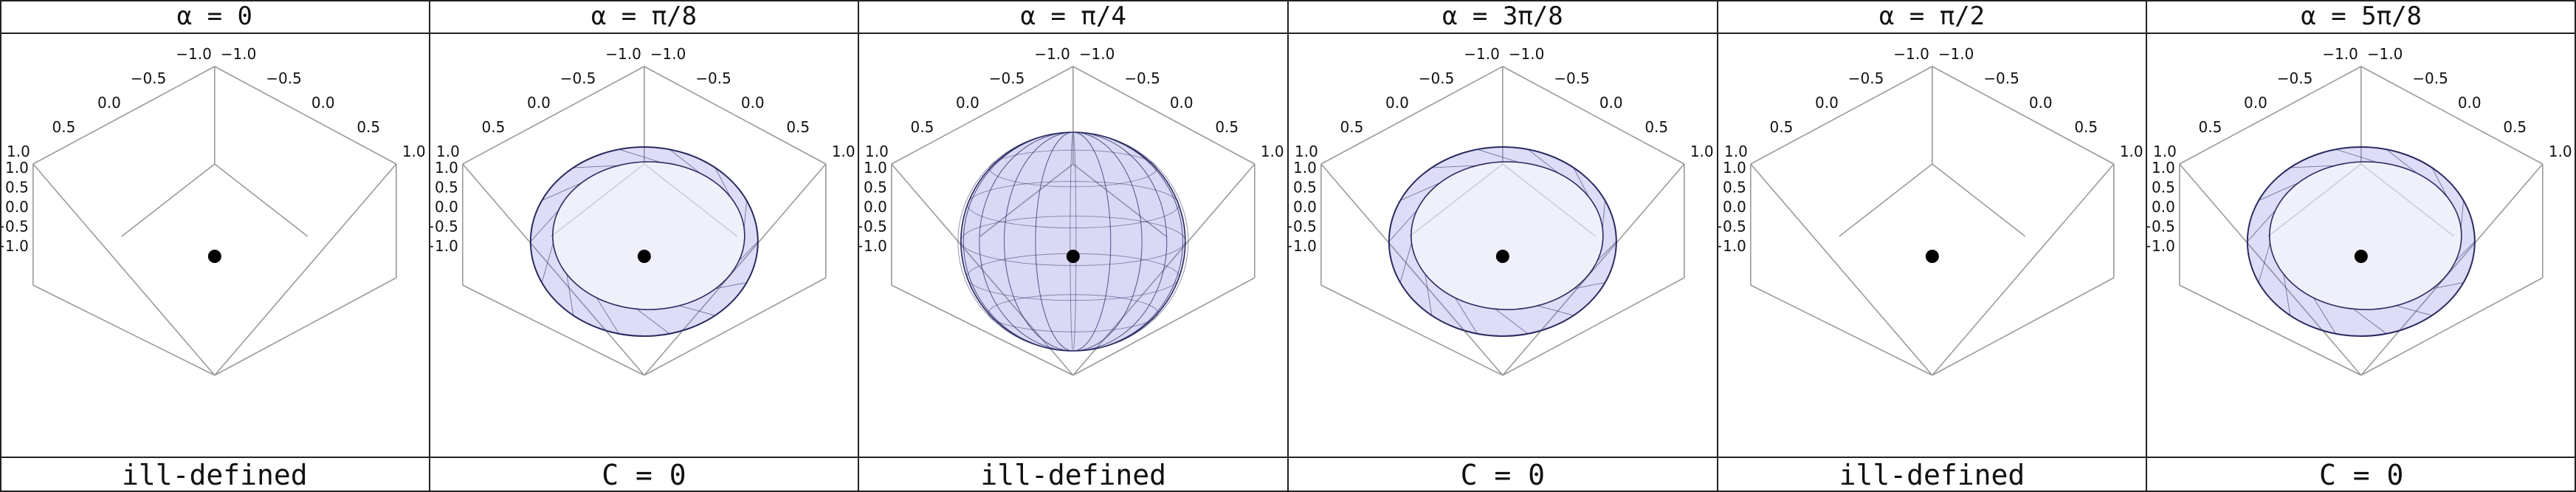 This screenshot has width=2576, height=492. I want to click on alpha-label: α = 0, so click(214, 16).